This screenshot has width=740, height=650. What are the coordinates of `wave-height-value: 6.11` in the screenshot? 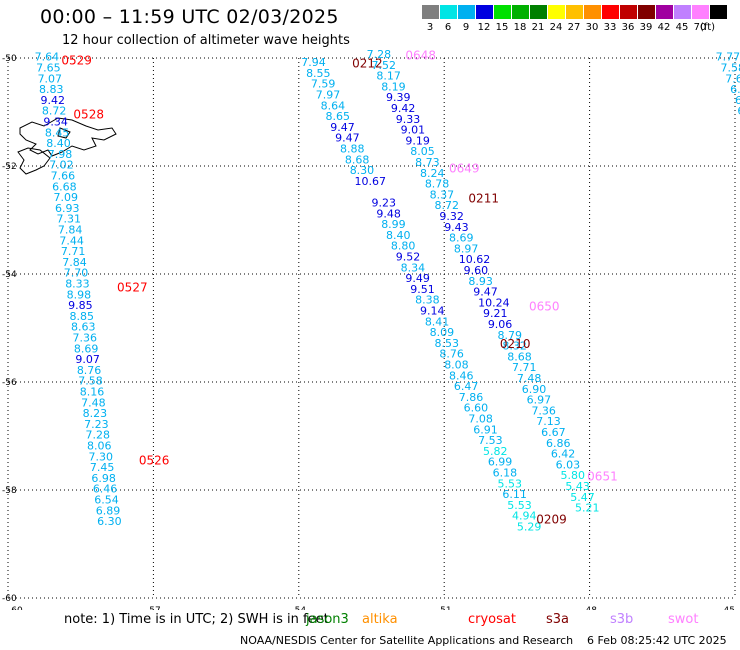 It's located at (514, 494).